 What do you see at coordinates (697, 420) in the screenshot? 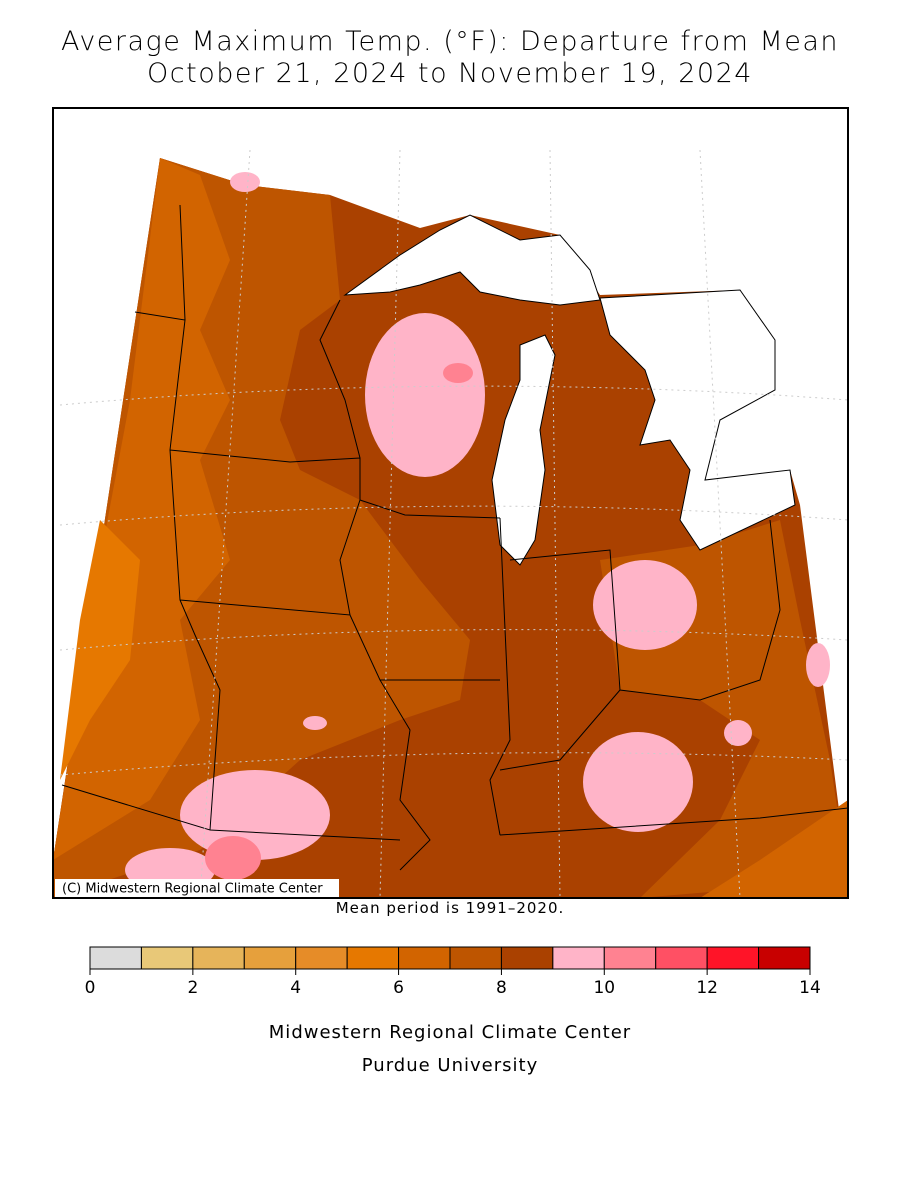
I see `canada-huron-erie` at bounding box center [697, 420].